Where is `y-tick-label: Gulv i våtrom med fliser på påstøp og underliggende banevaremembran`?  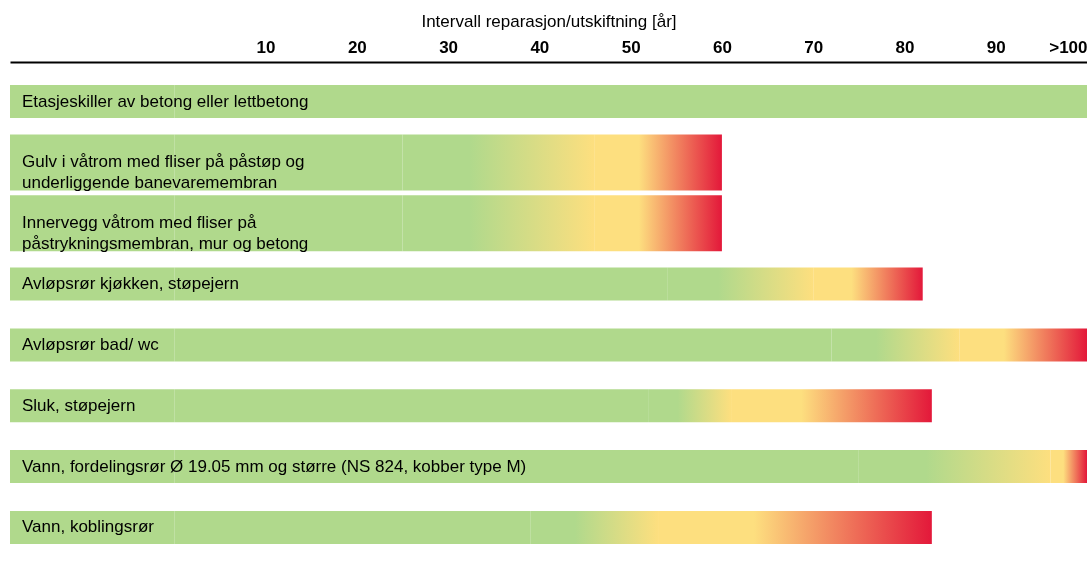
y-tick-label: Gulv i våtrom med fliser på påstøp og underliggende banevaremembran is located at coordinates (163, 172).